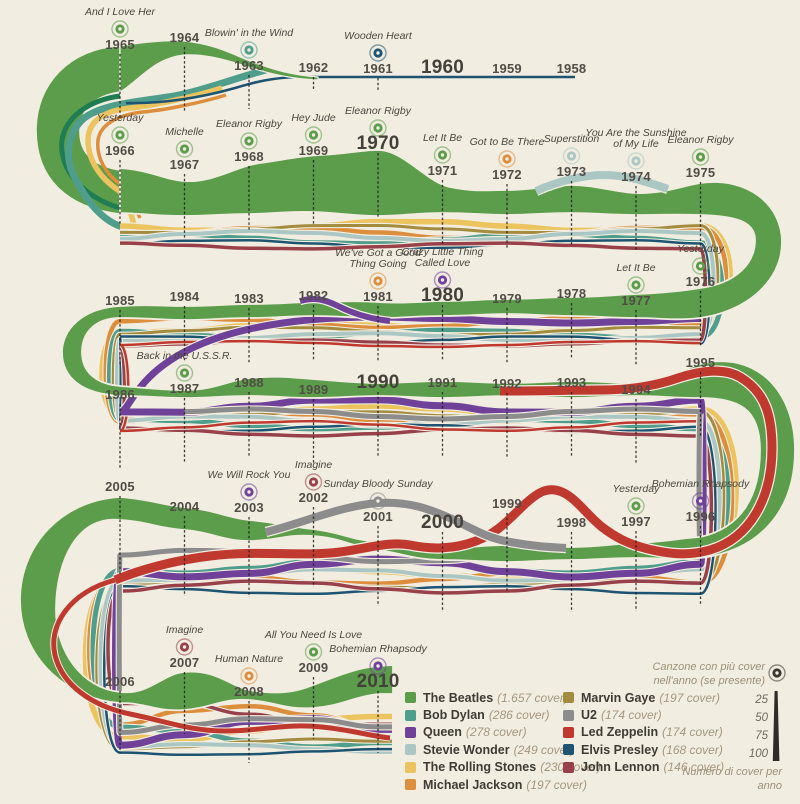 The image size is (800, 804). Describe the element at coordinates (442, 382) in the screenshot. I see `year-label: 1991` at that location.